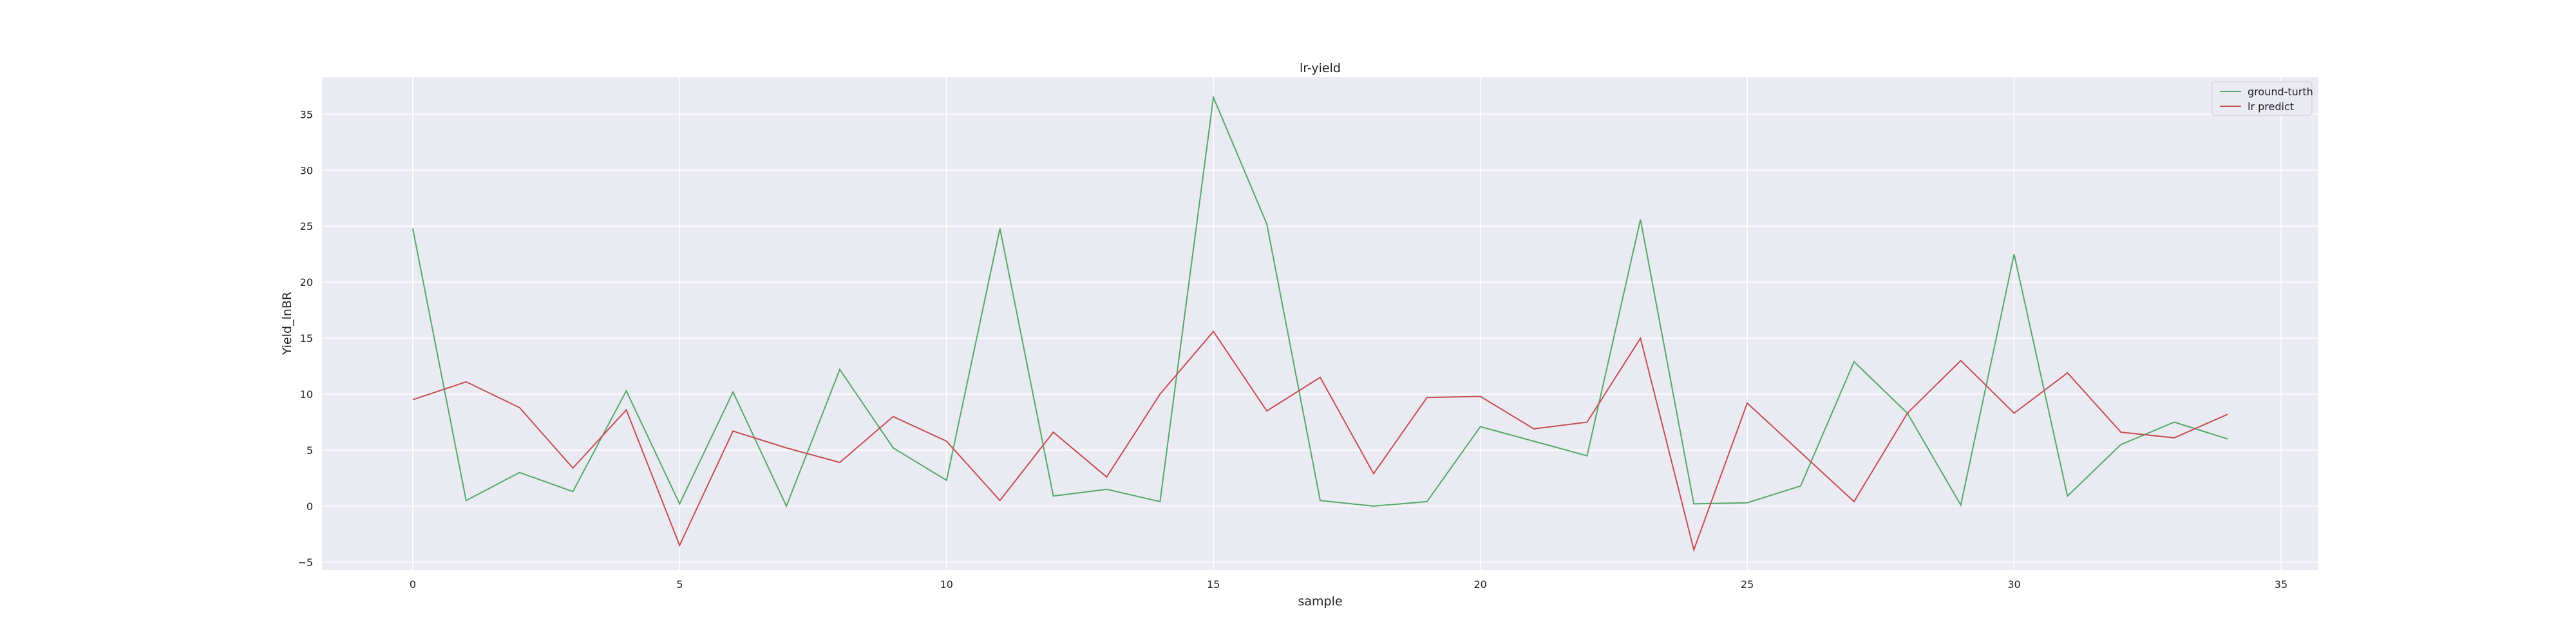 The height and width of the screenshot is (644, 2576). I want to click on y-tick-label: 5, so click(310, 450).